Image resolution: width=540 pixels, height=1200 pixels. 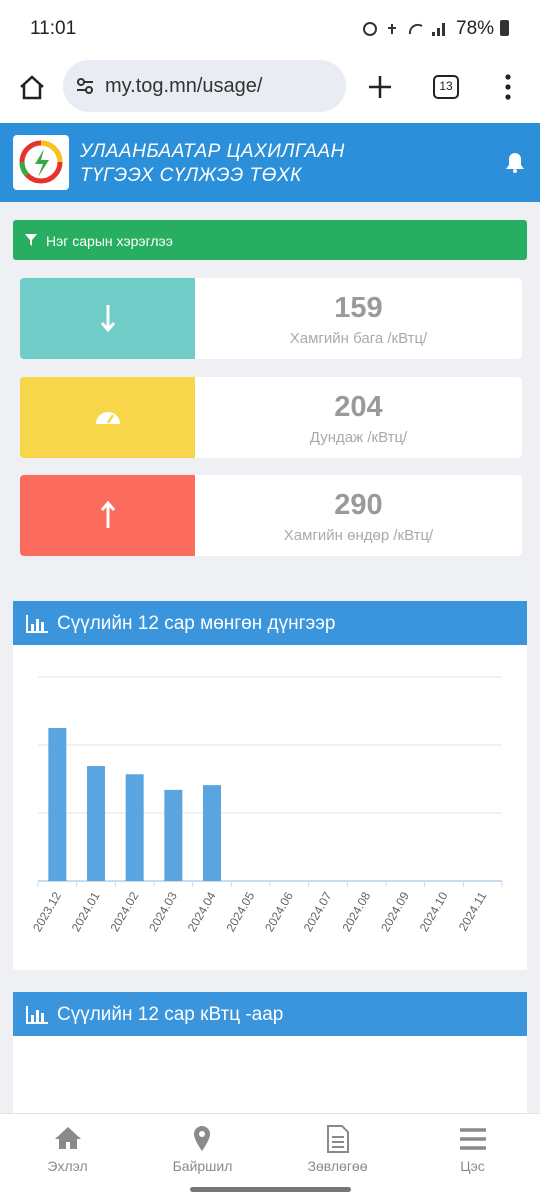 What do you see at coordinates (358, 437) in the screenshot?
I see `stat-label: Дундаж /кВтц/` at bounding box center [358, 437].